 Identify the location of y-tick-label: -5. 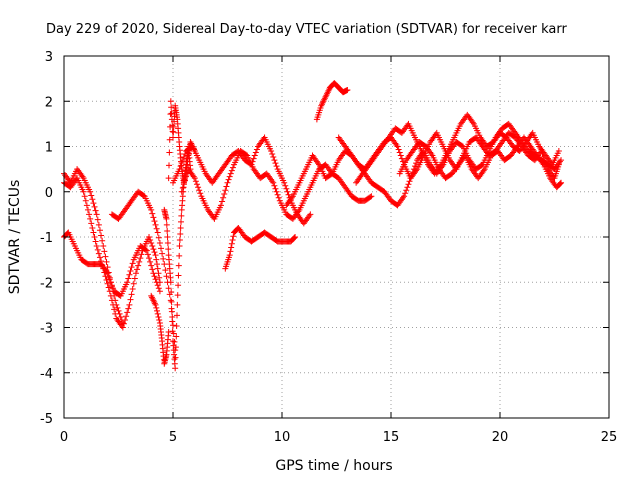
(46, 419).